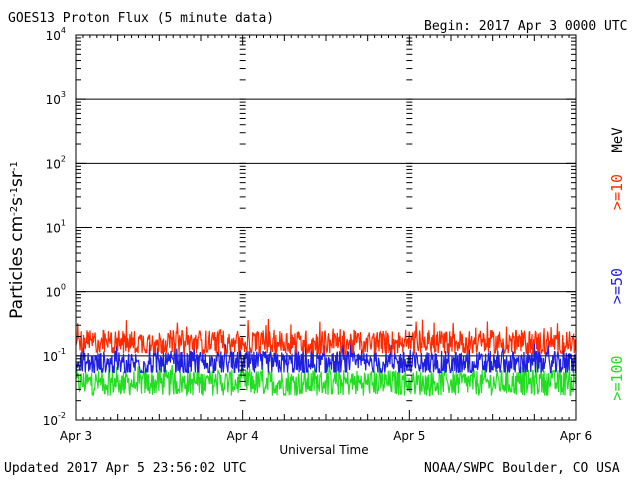 This screenshot has height=480, width=640. Describe the element at coordinates (526, 26) in the screenshot. I see `begin-time: Begin: 2017 Apr 3 0000 UTC` at that location.